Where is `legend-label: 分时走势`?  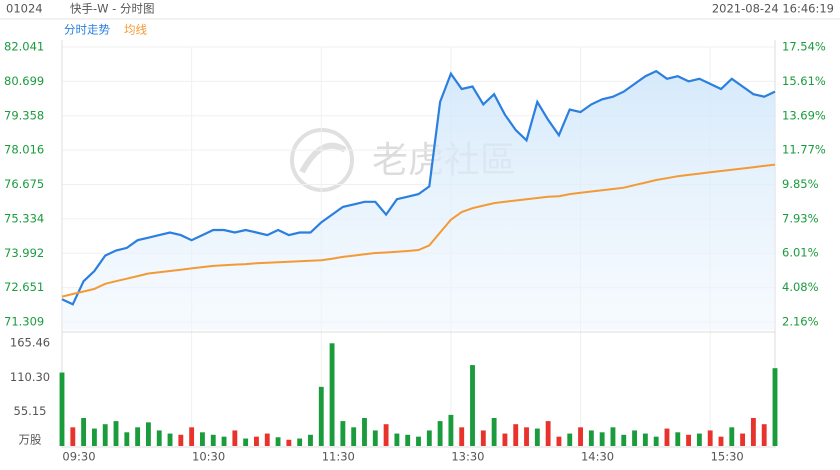 legend-label: 分时走势 is located at coordinates (87, 30).